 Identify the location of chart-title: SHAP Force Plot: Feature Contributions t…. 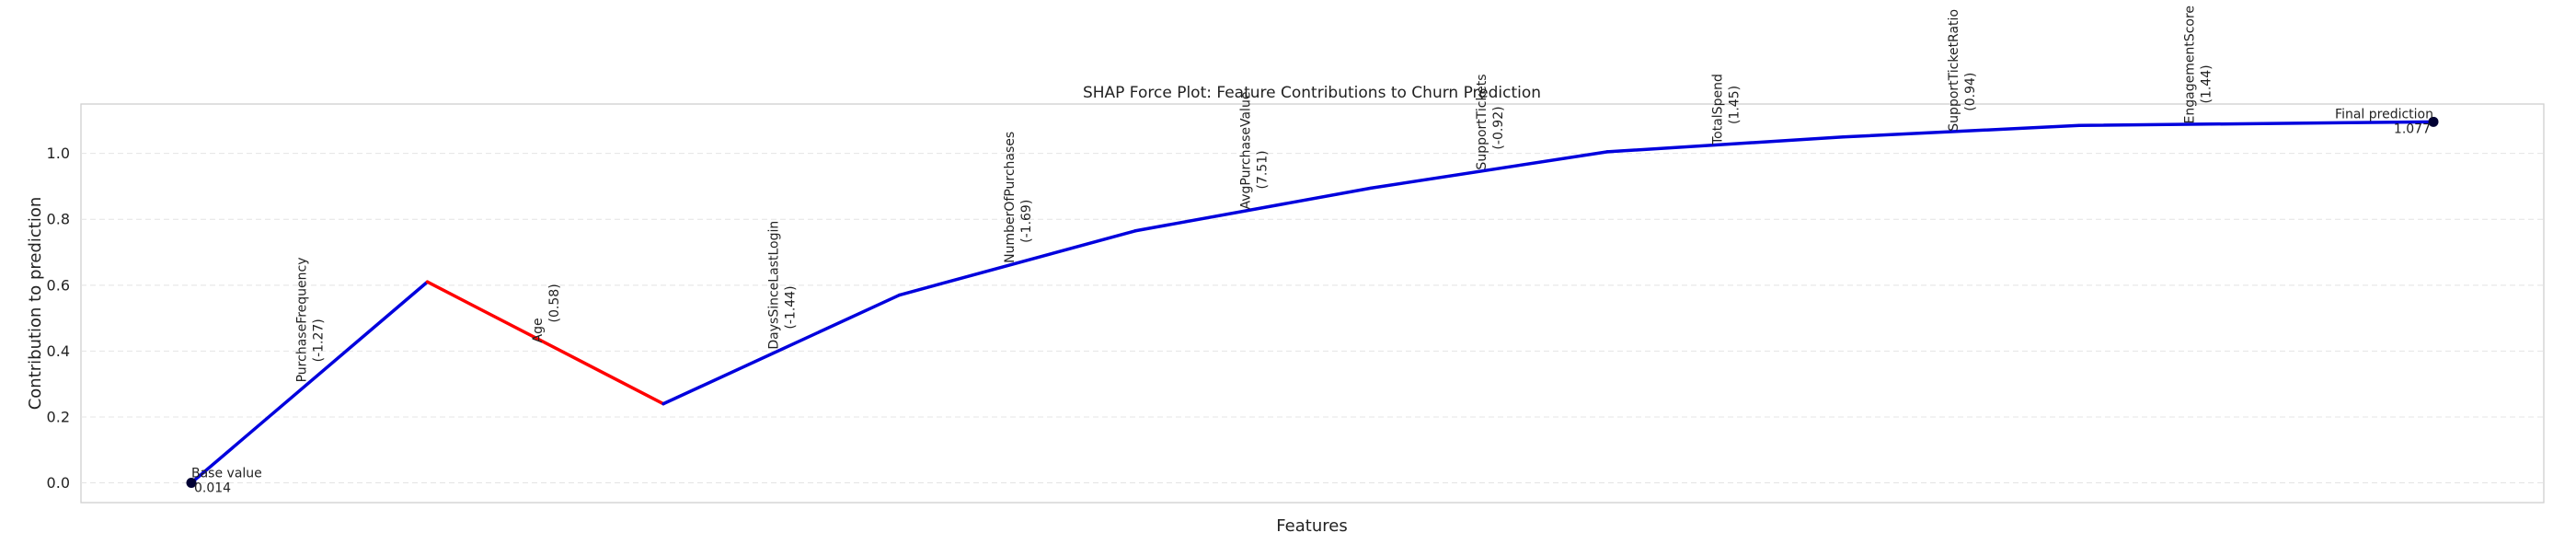
(1312, 93).